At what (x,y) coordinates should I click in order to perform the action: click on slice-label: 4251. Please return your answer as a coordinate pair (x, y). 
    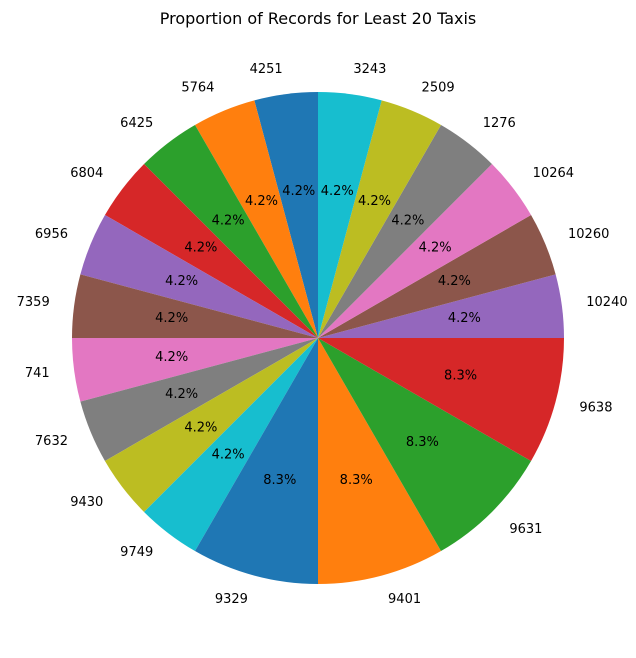
    Looking at the image, I should click on (266, 69).